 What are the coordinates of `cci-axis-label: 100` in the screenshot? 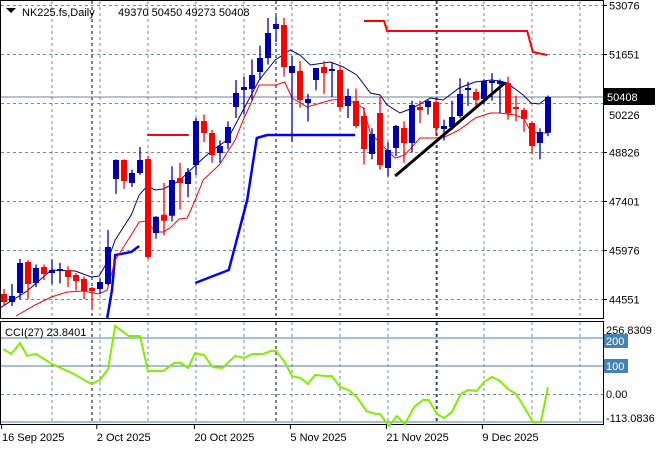 It's located at (615, 367).